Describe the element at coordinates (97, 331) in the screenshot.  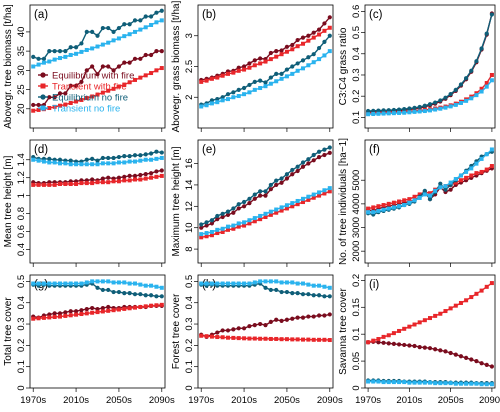
I see `plot-frame` at that location.